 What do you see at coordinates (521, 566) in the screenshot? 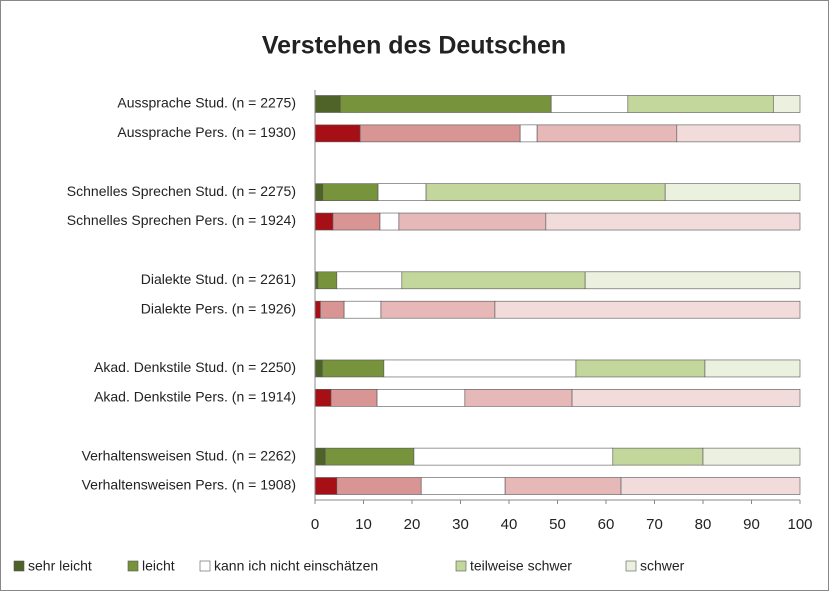
I see `legend-label: teilweise schwer` at bounding box center [521, 566].